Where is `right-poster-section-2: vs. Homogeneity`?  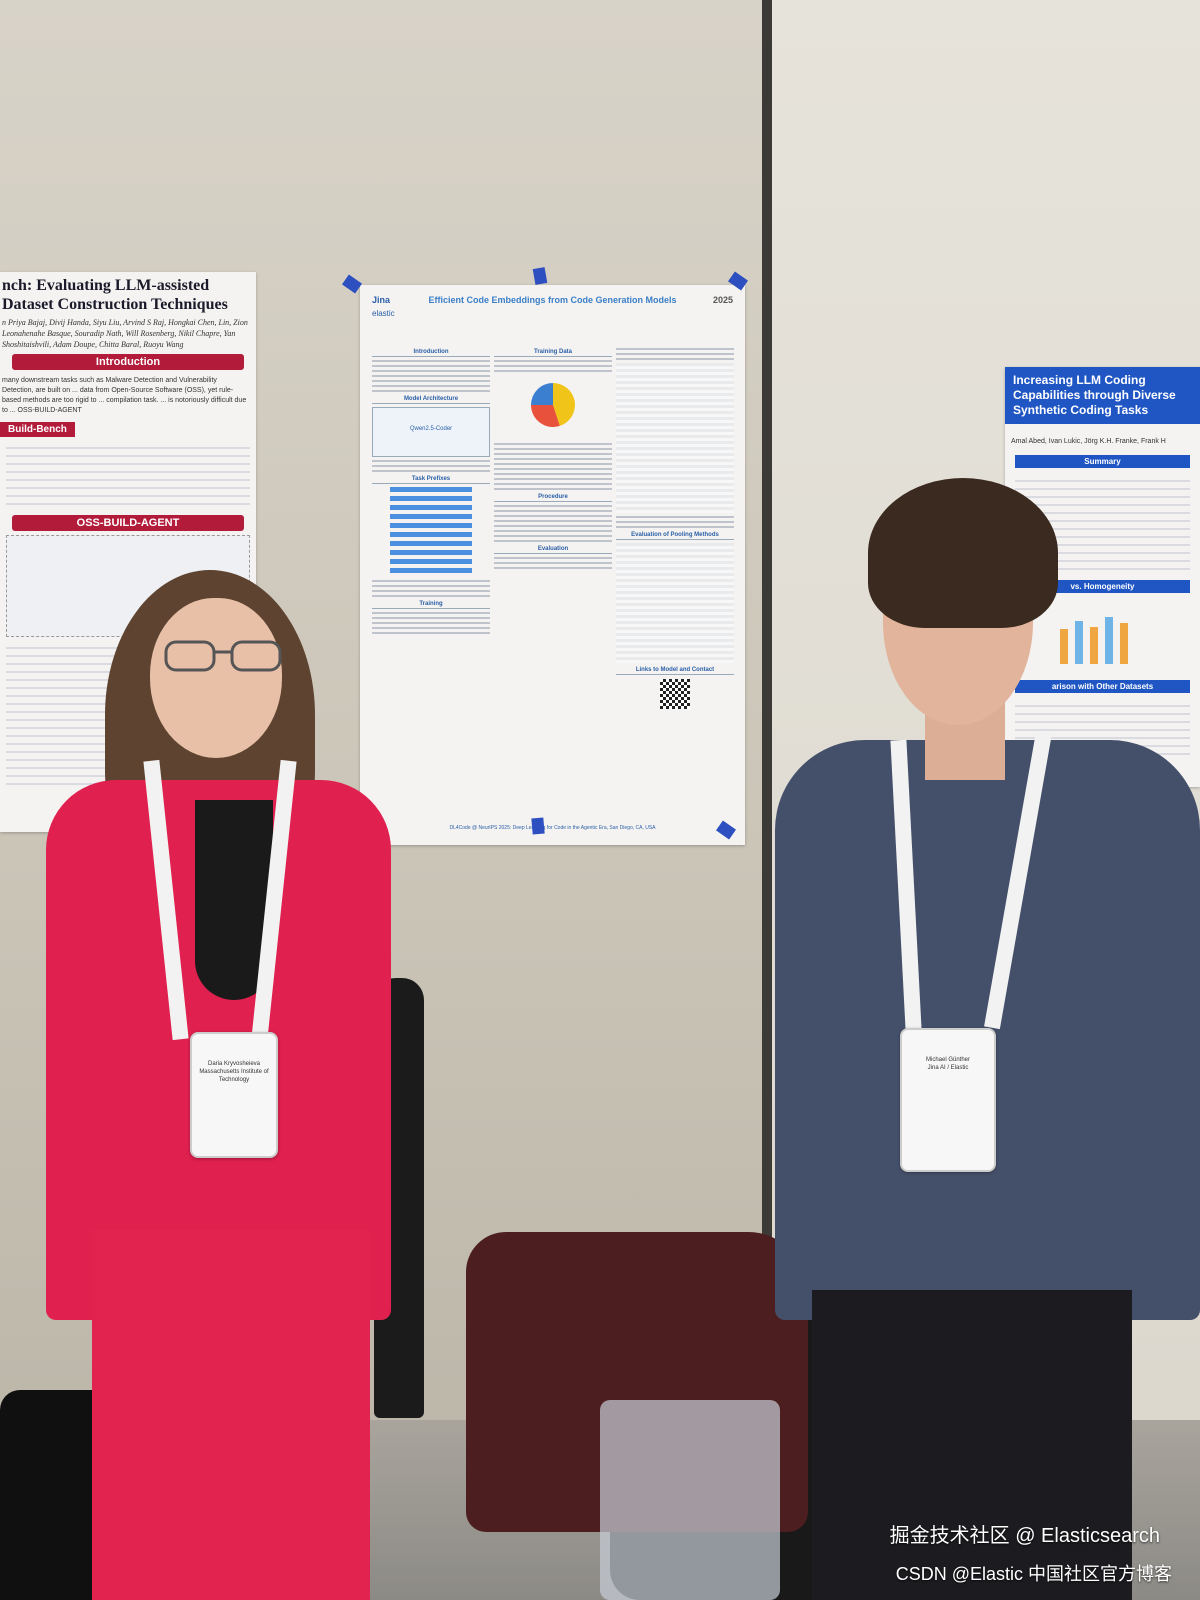
right-poster-section-2: vs. Homogeneity is located at coordinates (1102, 586).